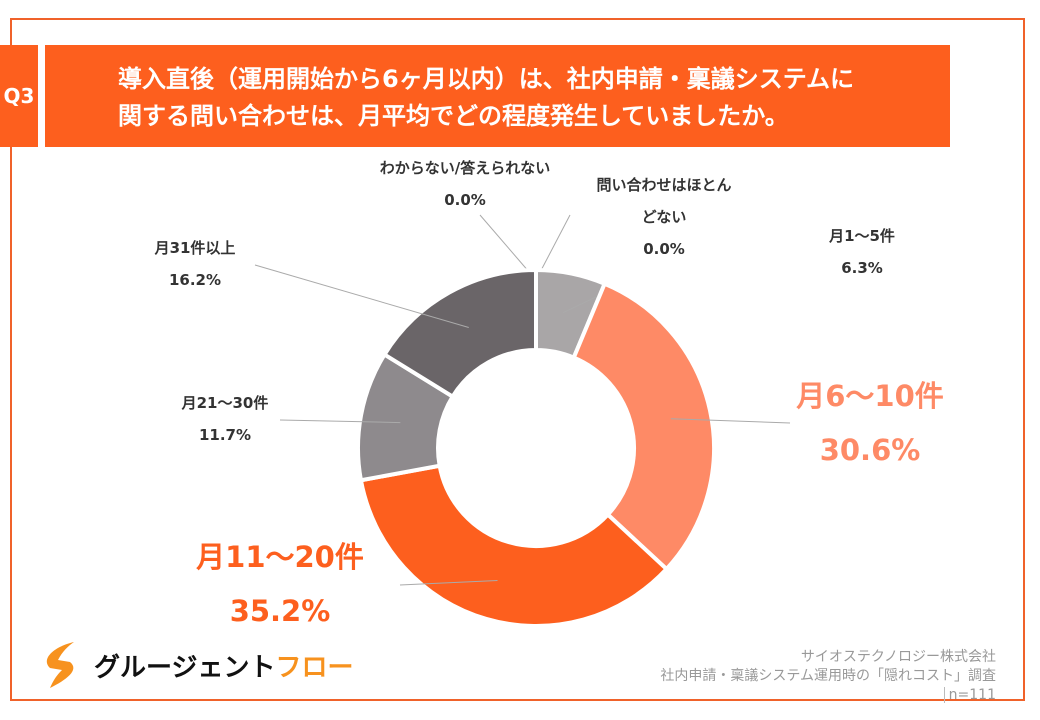 The width and height of the screenshot is (1040, 720). What do you see at coordinates (453, 116) in the screenshot?
I see `title-line-2: 関する問い合わせは、月平均でどの程度発生していましたか。` at bounding box center [453, 116].